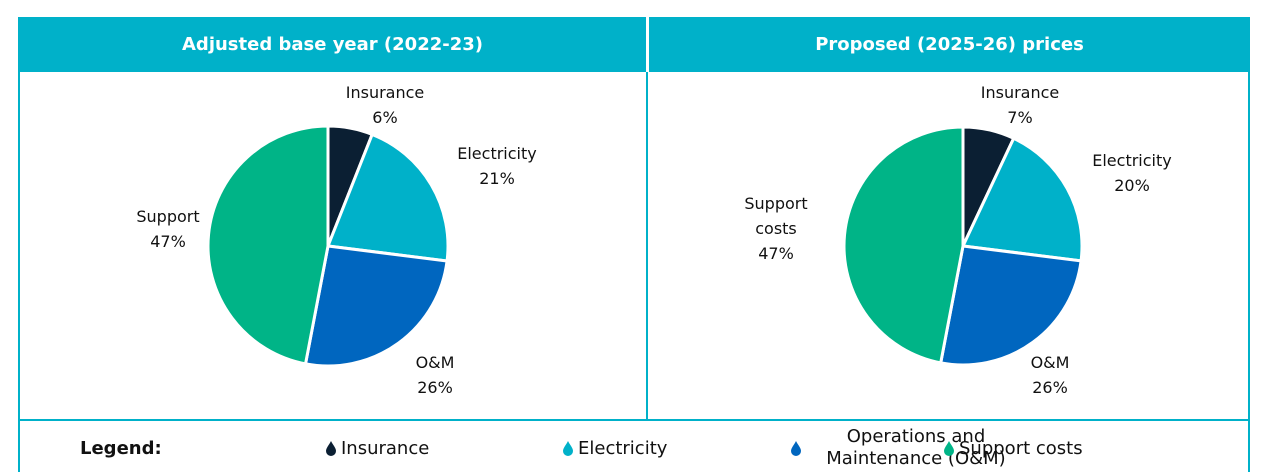  Describe the element at coordinates (634, 44) in the screenshot. I see `header-bar` at that location.